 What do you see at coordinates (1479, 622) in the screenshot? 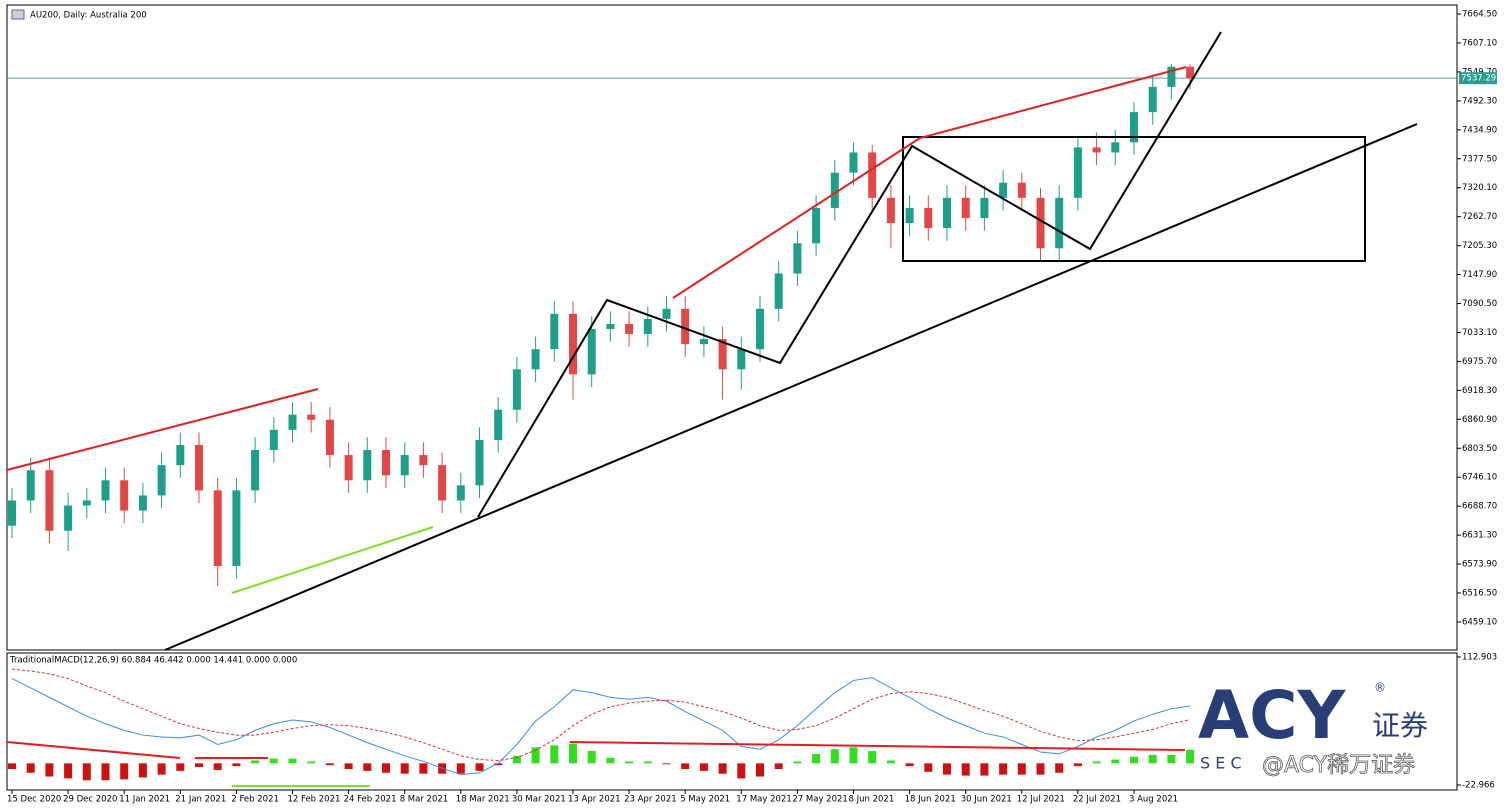
I see `y-tick-label: 6459.10` at bounding box center [1479, 622].